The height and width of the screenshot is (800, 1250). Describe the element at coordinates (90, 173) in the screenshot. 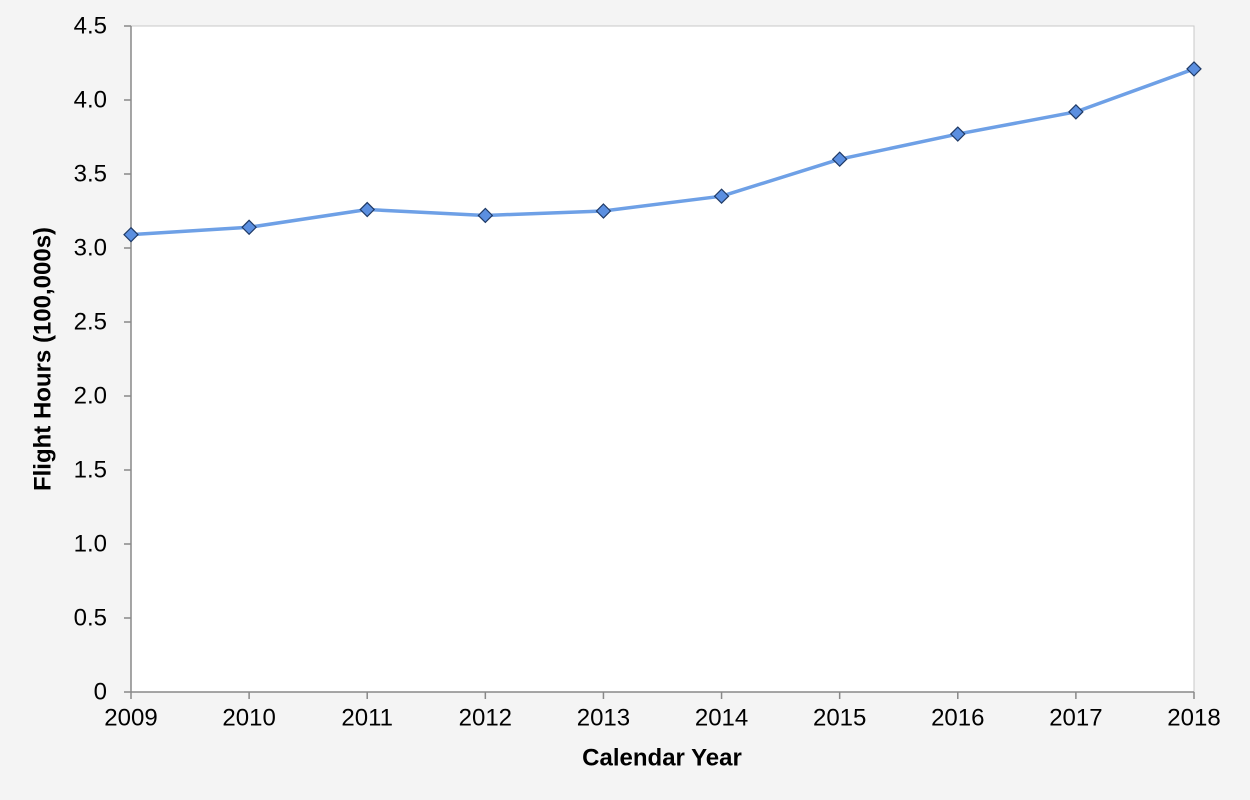

I see `y-tick-label: 3.5` at that location.